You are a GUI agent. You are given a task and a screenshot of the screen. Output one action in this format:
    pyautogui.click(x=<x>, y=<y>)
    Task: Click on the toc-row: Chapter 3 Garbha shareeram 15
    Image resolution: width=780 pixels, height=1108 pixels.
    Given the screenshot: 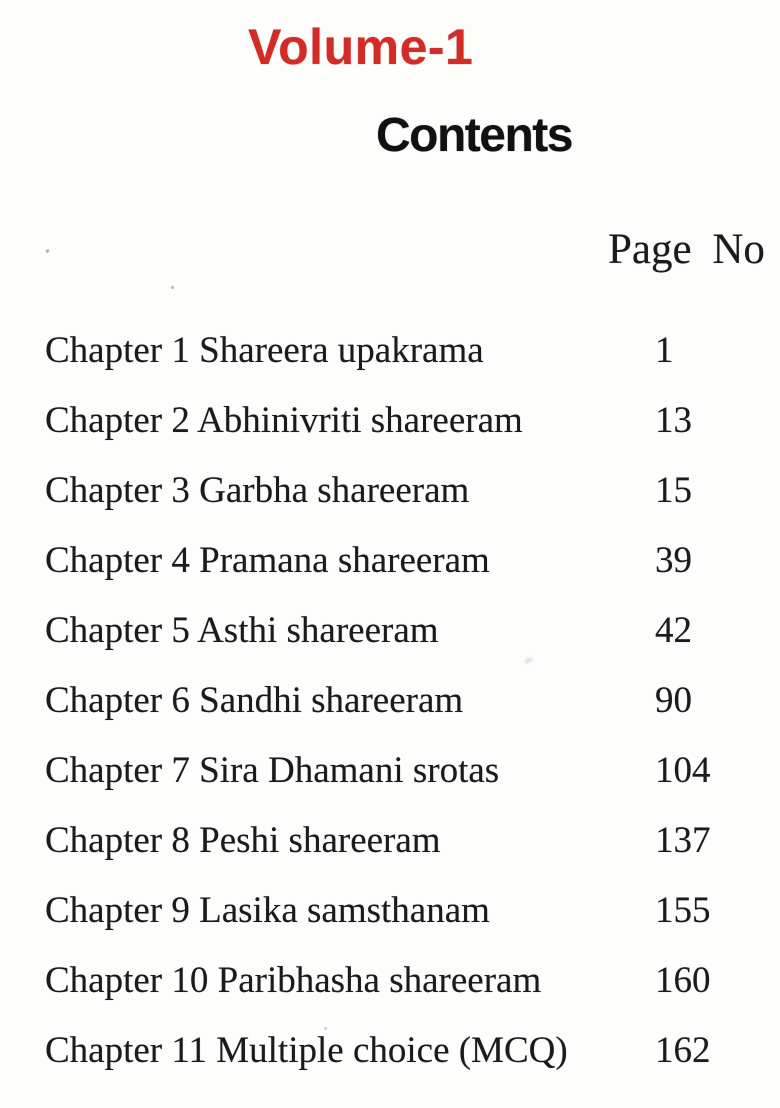 What is the action you would take?
    pyautogui.click(x=390, y=490)
    